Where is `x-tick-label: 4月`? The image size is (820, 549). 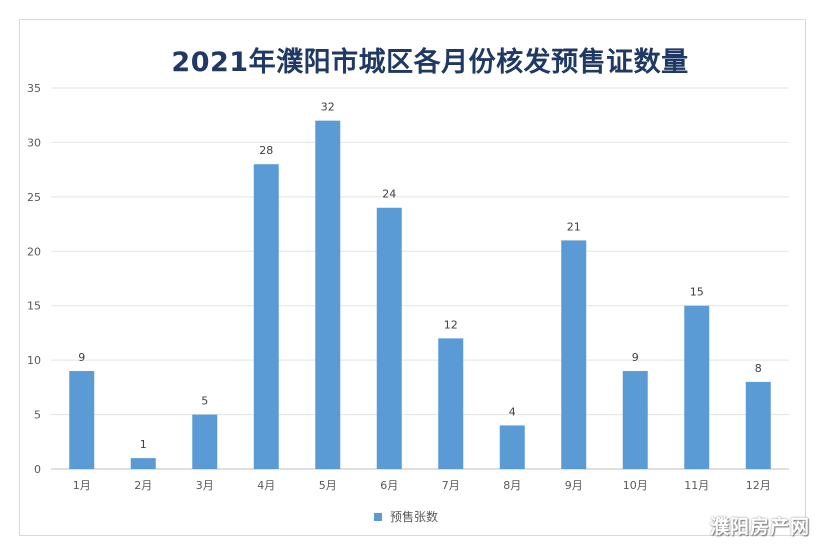
x-tick-label: 4月 is located at coordinates (266, 485).